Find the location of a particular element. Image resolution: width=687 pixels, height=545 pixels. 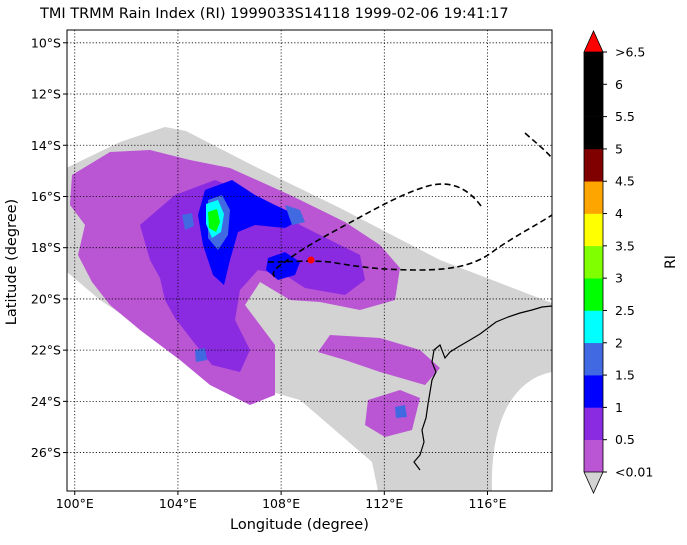

tick-label-latitude: 24°S is located at coordinates (46, 401).